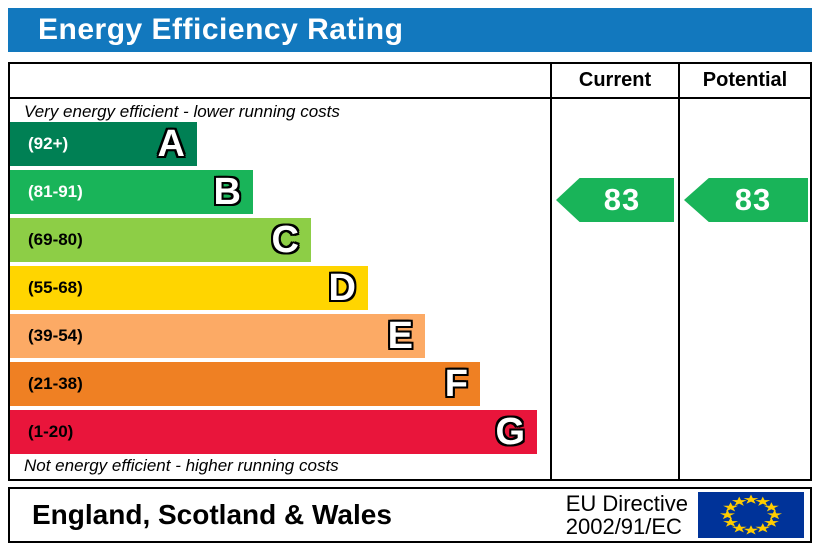  Describe the element at coordinates (189, 288) in the screenshot. I see `band-d: (55-68) D` at that location.